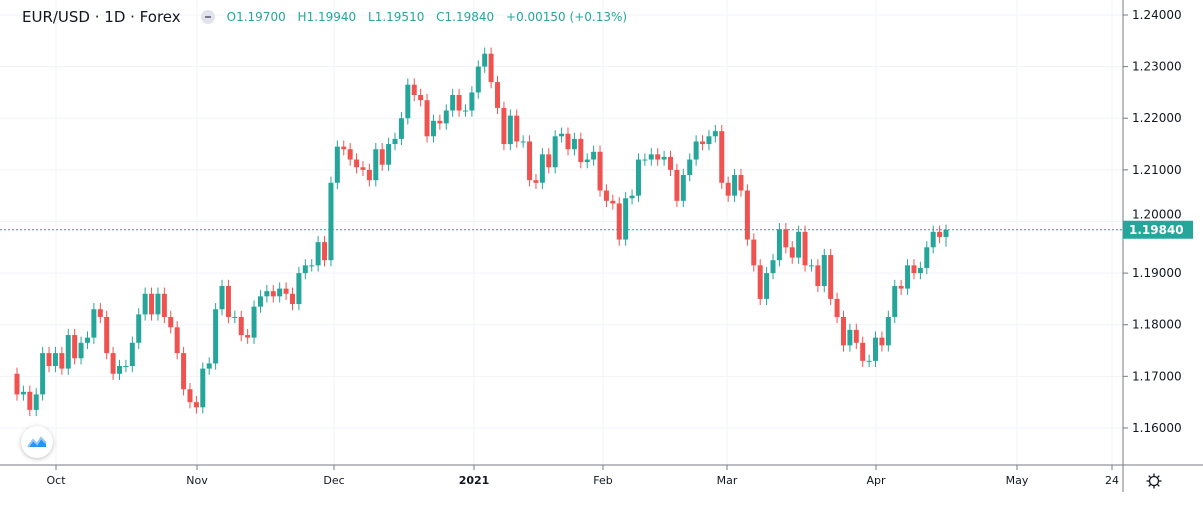  I want to click on price-tick-label: 1.22000, so click(1157, 118).